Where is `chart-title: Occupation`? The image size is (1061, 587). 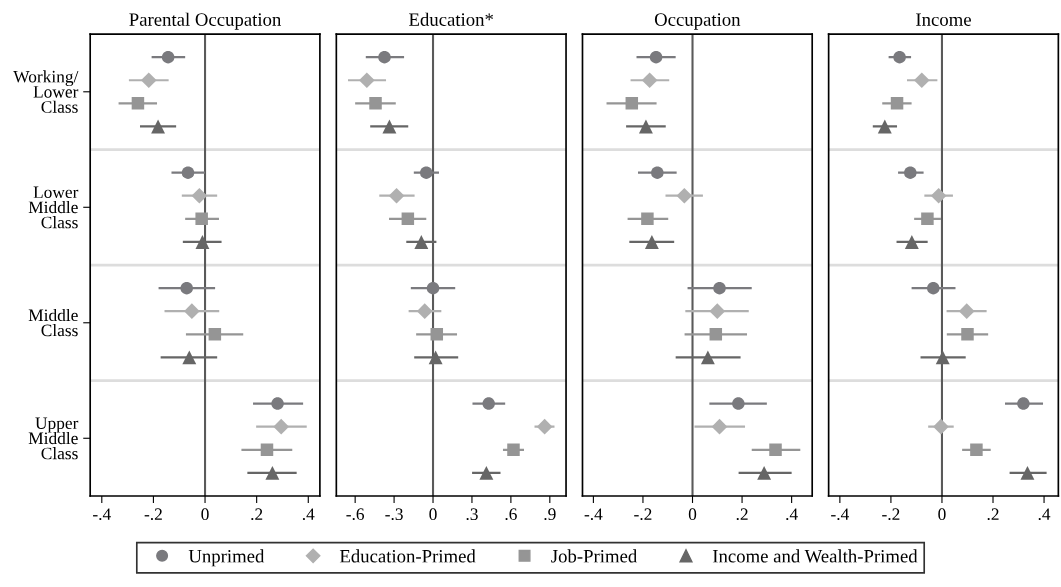 chart-title: Occupation is located at coordinates (697, 21).